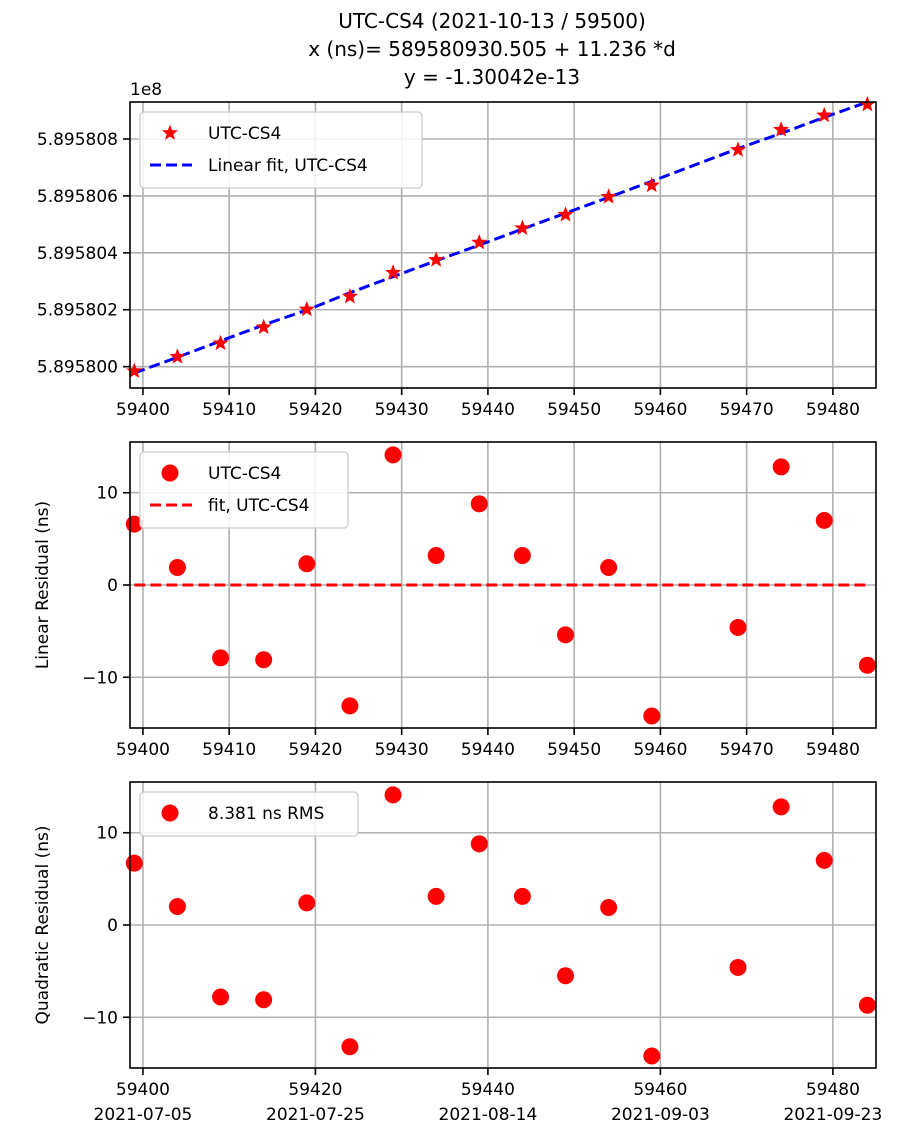  Describe the element at coordinates (288, 166) in the screenshot. I see `legend-label: Linear fit, UTC-CS4` at that location.